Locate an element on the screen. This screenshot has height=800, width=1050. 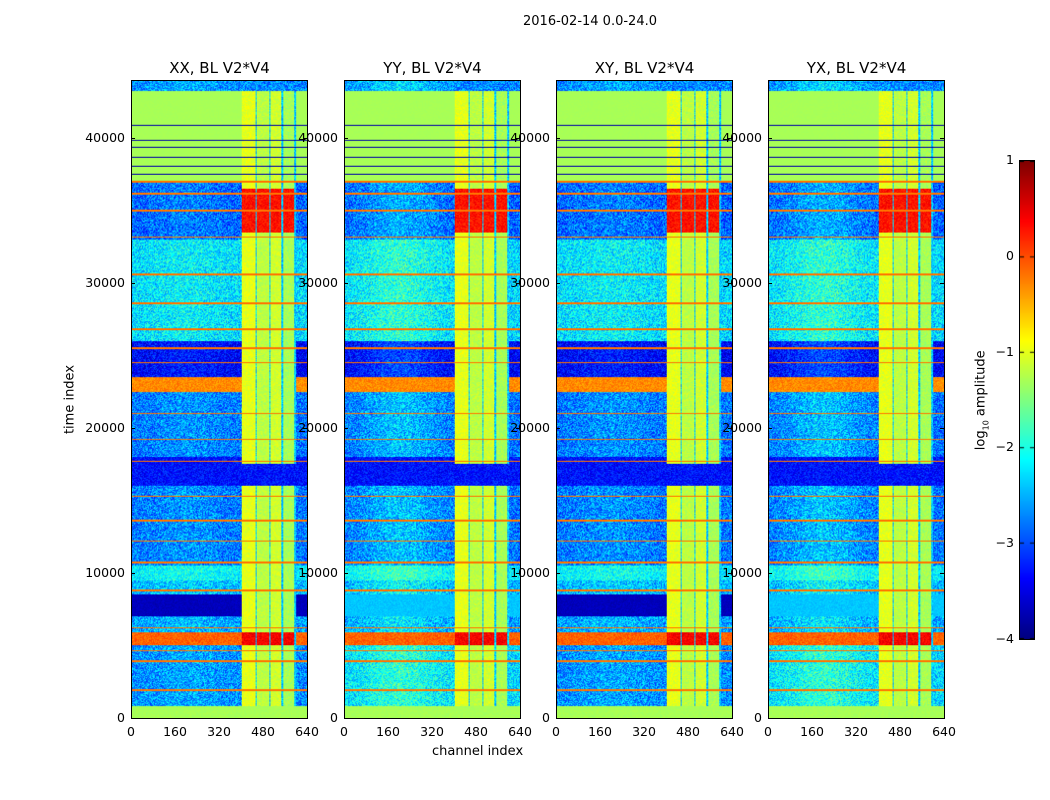
x-axis-label: channel index is located at coordinates (478, 751).